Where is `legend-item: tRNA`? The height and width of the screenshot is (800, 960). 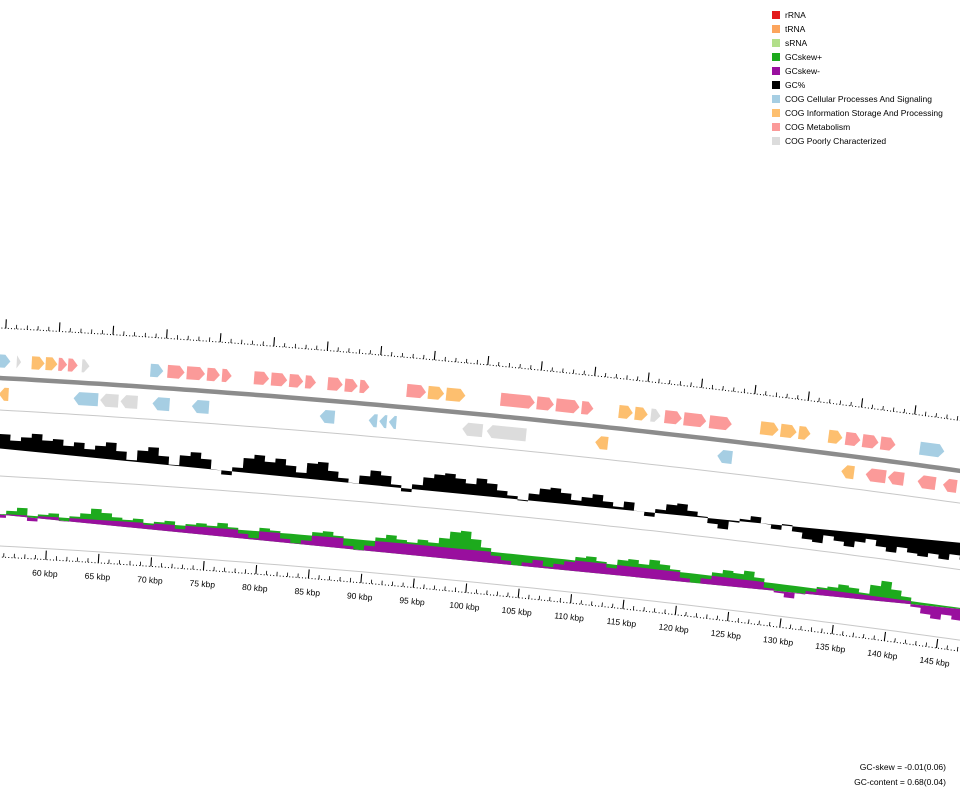
legend-item: tRNA is located at coordinates (857, 29).